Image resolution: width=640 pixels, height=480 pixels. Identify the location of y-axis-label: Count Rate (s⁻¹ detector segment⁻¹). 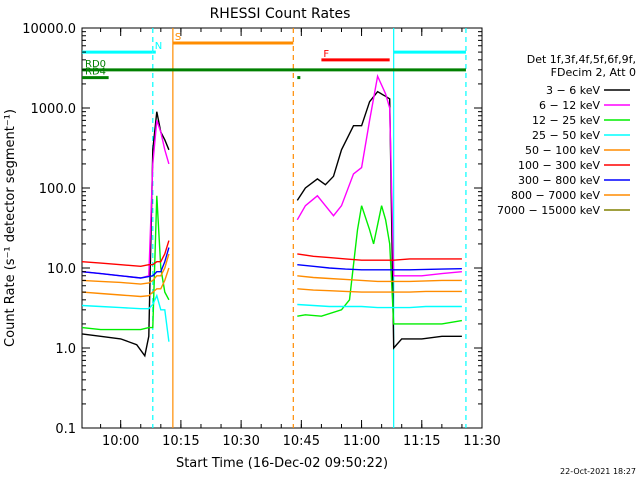
(10, 228).